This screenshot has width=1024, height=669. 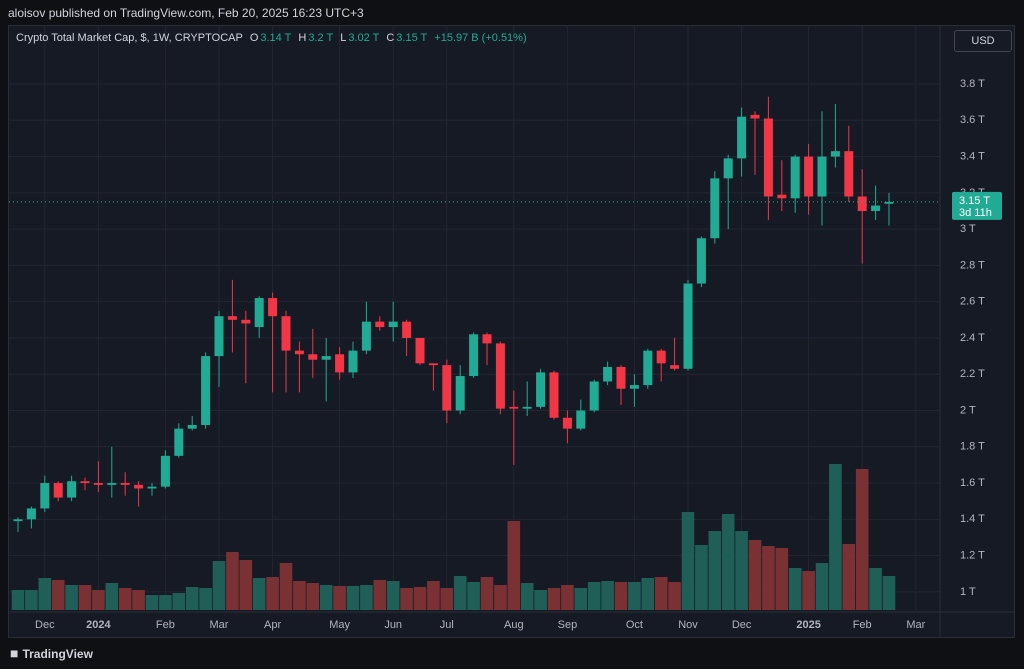 I want to click on x-tick-label: May, so click(x=339, y=625).